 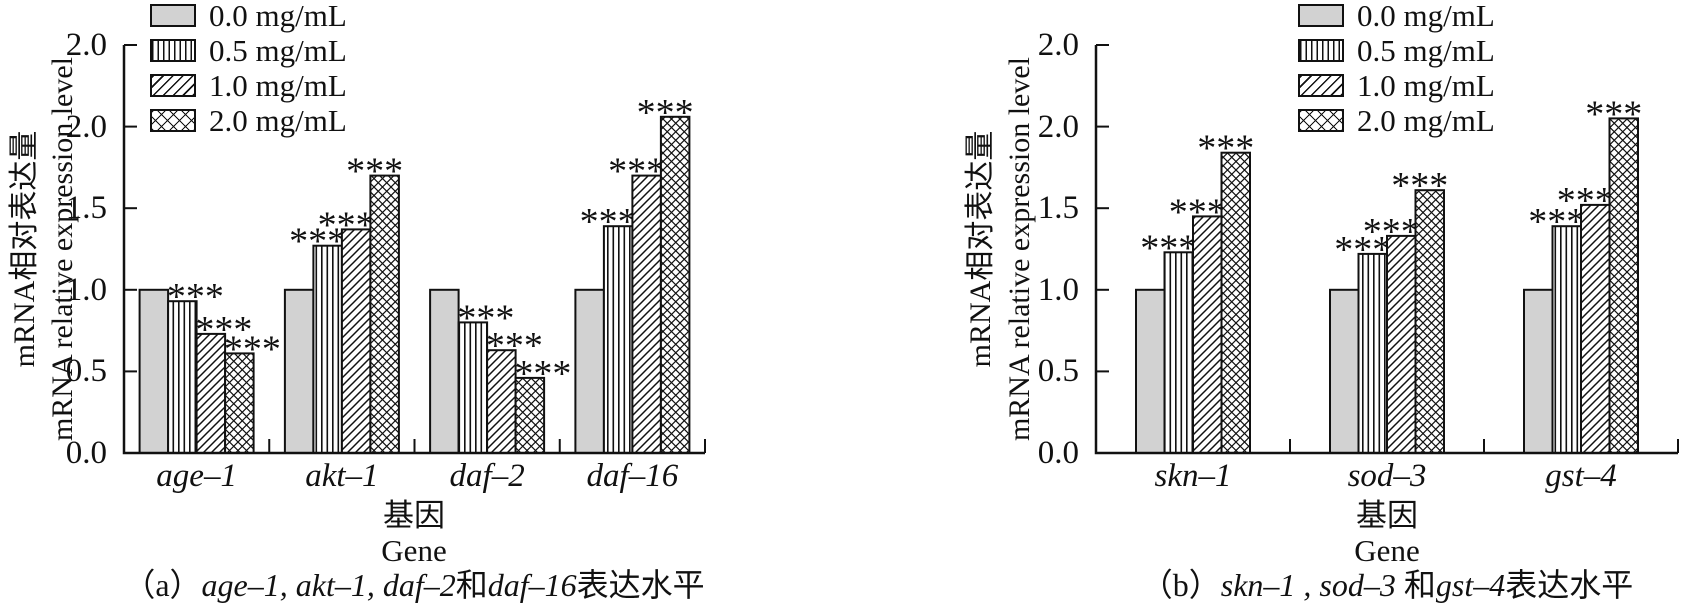 I want to click on bar-skn–1-0.0 mg/mL, so click(x=1150, y=371).